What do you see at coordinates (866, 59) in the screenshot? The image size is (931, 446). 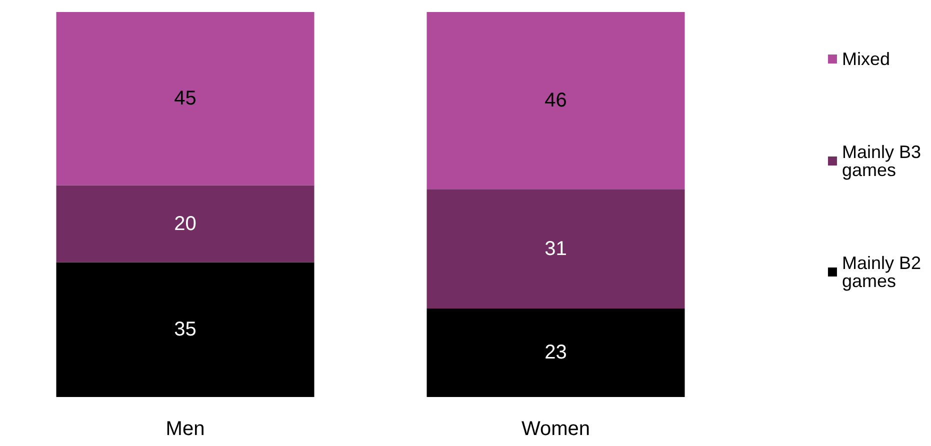 I see `legend-label: Mixed` at bounding box center [866, 59].